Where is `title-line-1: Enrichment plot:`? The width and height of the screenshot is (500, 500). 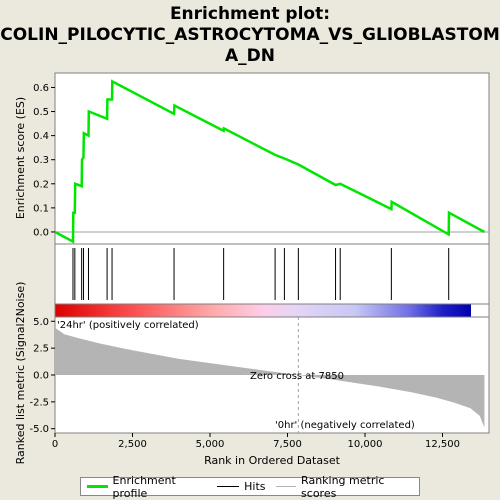 title-line-1: Enrichment plot: is located at coordinates (250, 14).